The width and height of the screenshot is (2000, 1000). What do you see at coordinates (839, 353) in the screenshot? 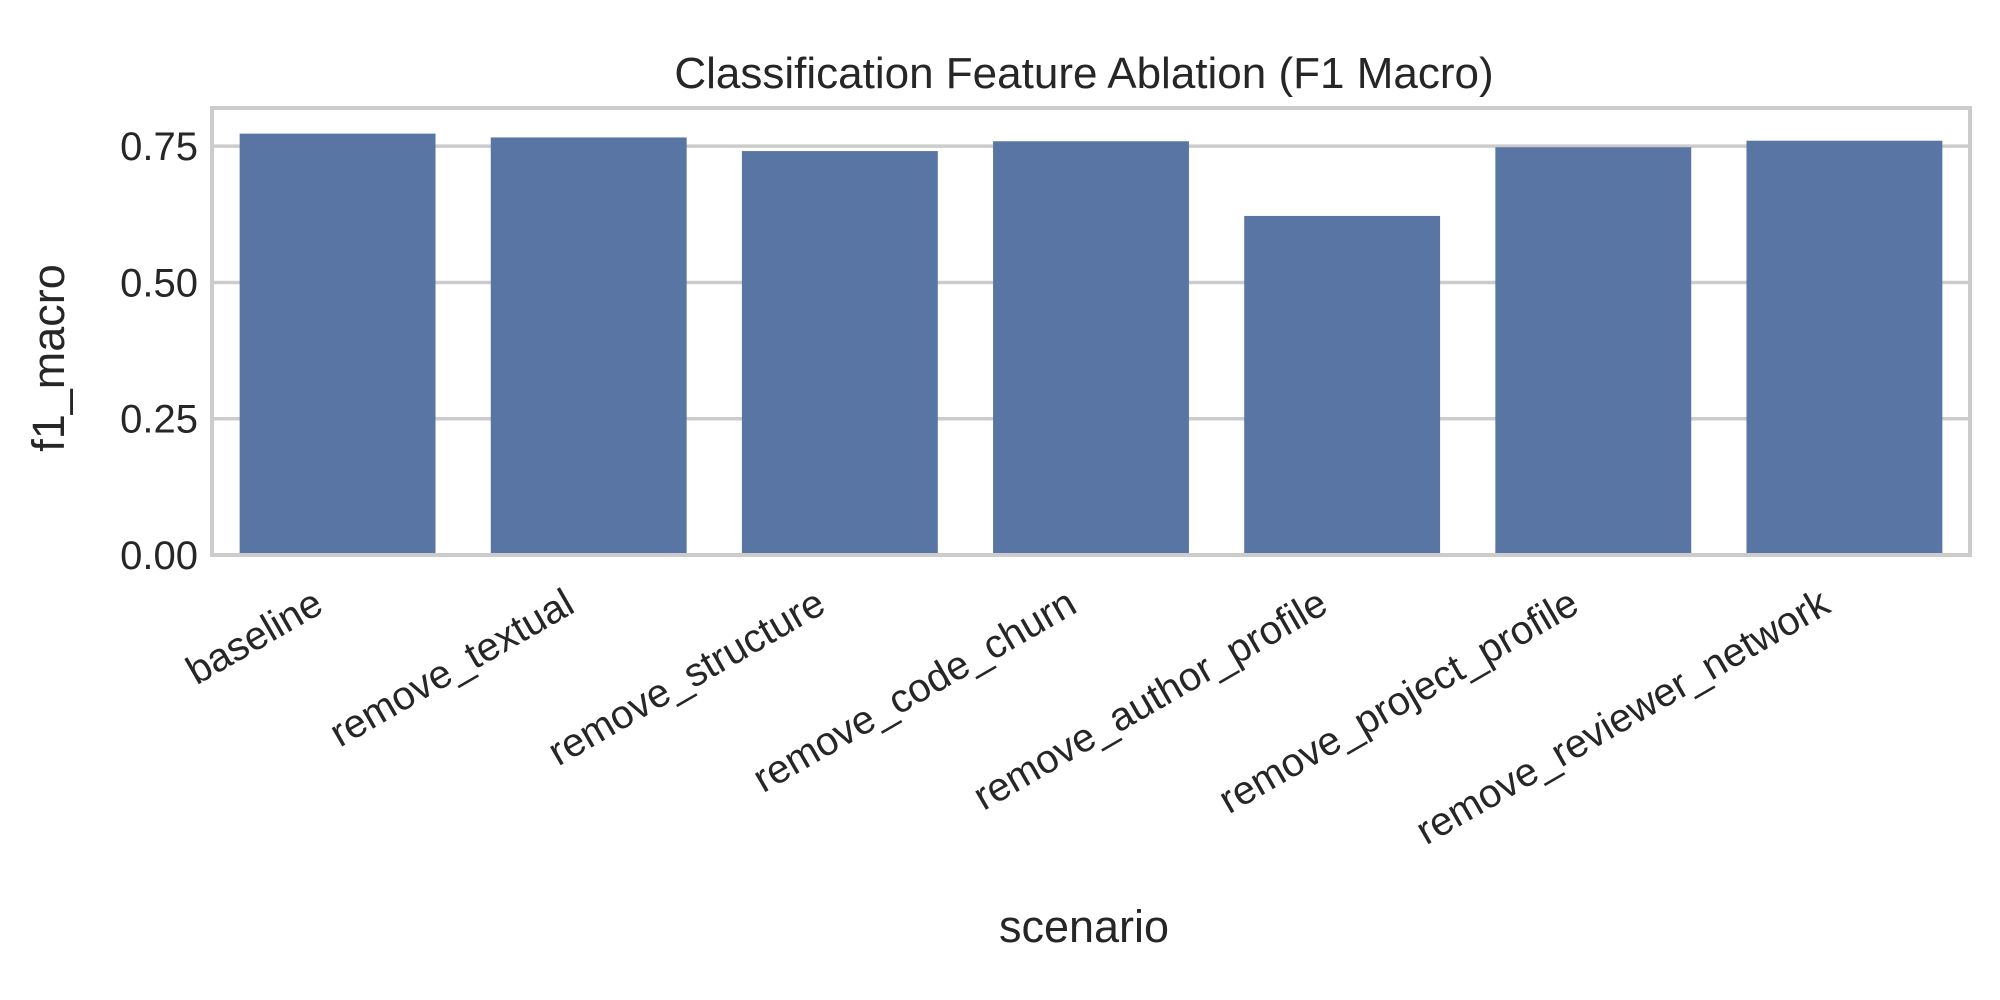
I see `bar-remove_structure` at bounding box center [839, 353].